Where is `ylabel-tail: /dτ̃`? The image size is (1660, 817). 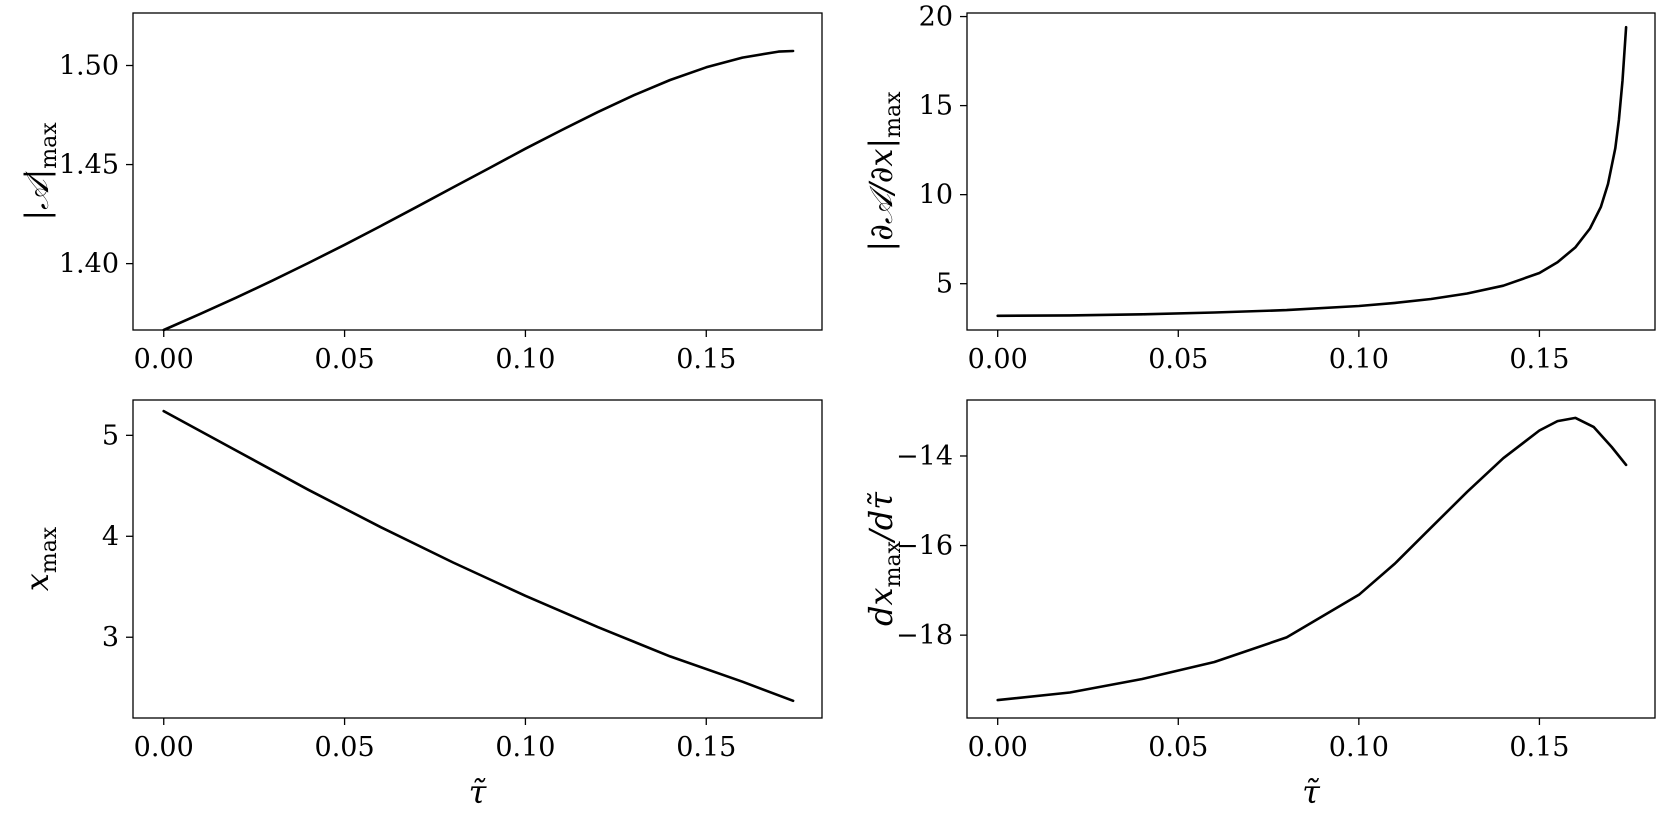
ylabel-tail: /dτ̃ is located at coordinates (881, 517).